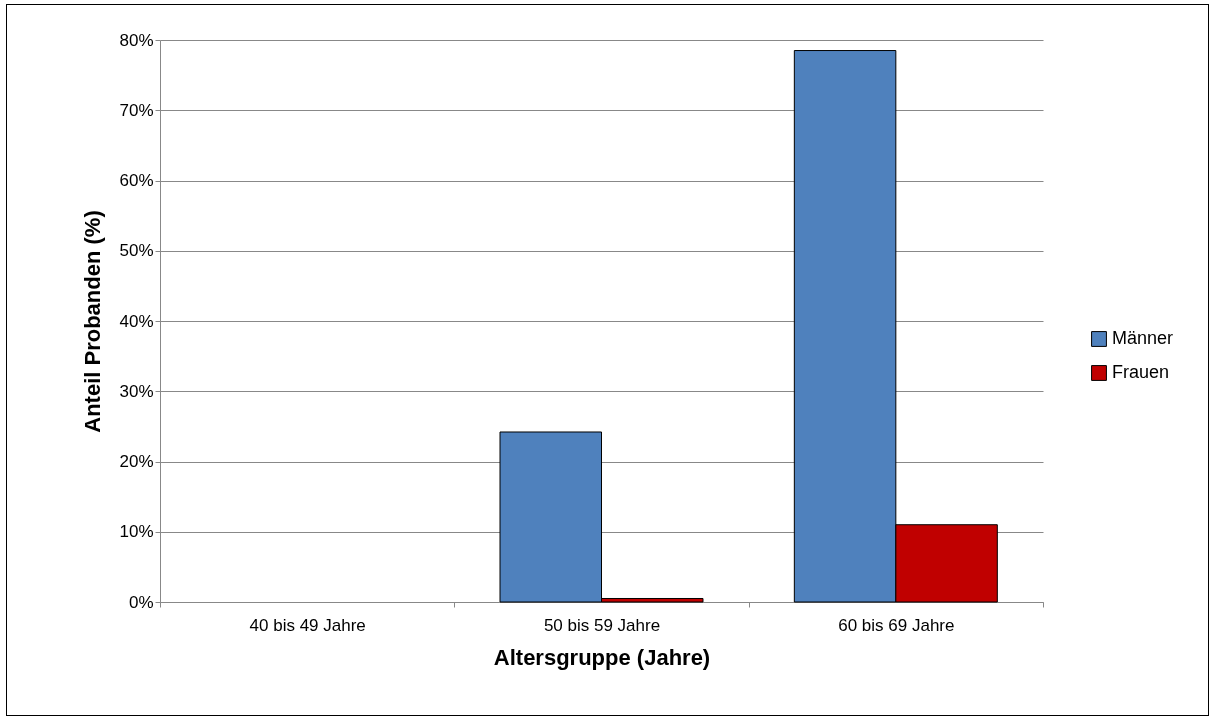 Image resolution: width=1217 pixels, height=722 pixels. Describe the element at coordinates (136, 321) in the screenshot. I see `y-tick-label: 40%` at that location.